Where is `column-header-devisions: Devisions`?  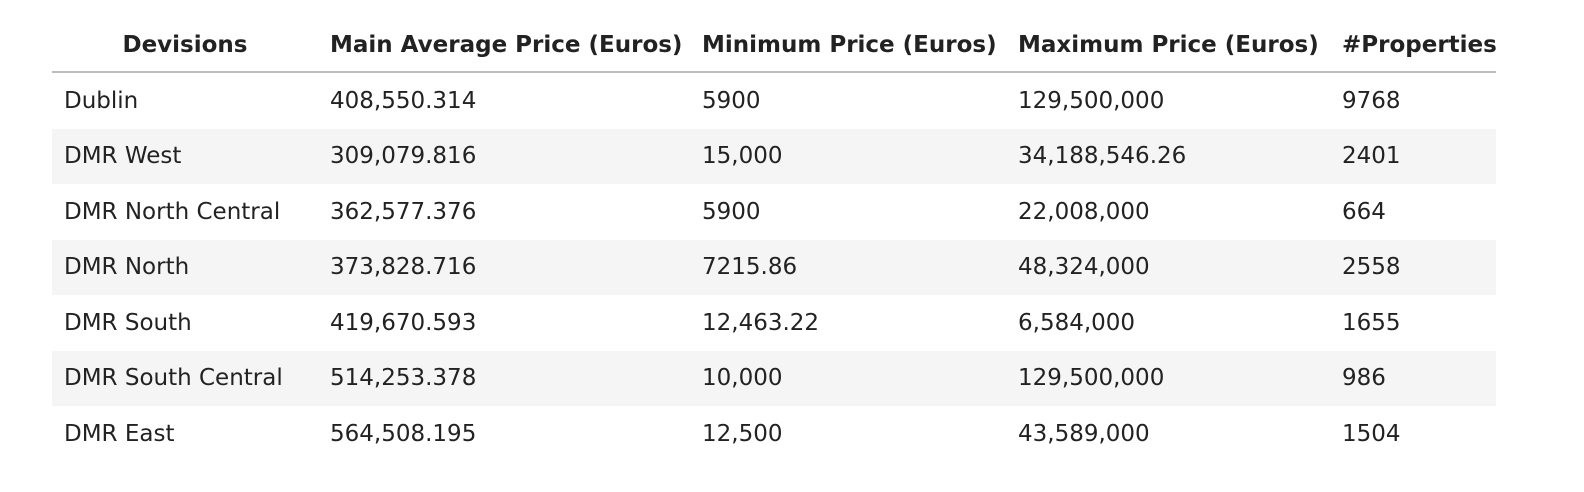 column-header-devisions: Devisions is located at coordinates (185, 45).